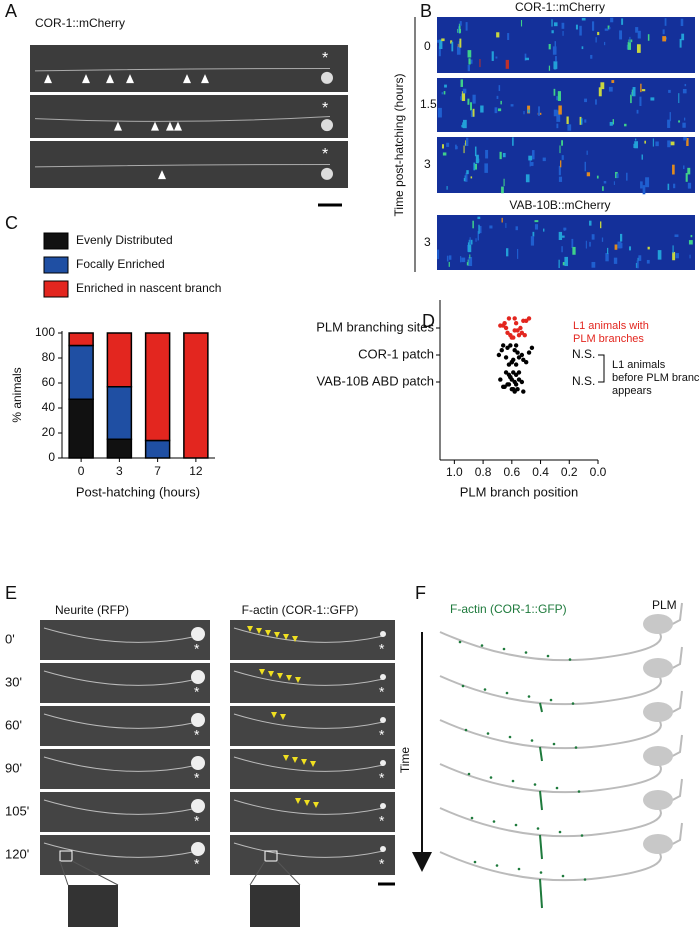 The image size is (700, 934). What do you see at coordinates (17, 853) in the screenshot?
I see `time-label: 120'` at bounding box center [17, 853].